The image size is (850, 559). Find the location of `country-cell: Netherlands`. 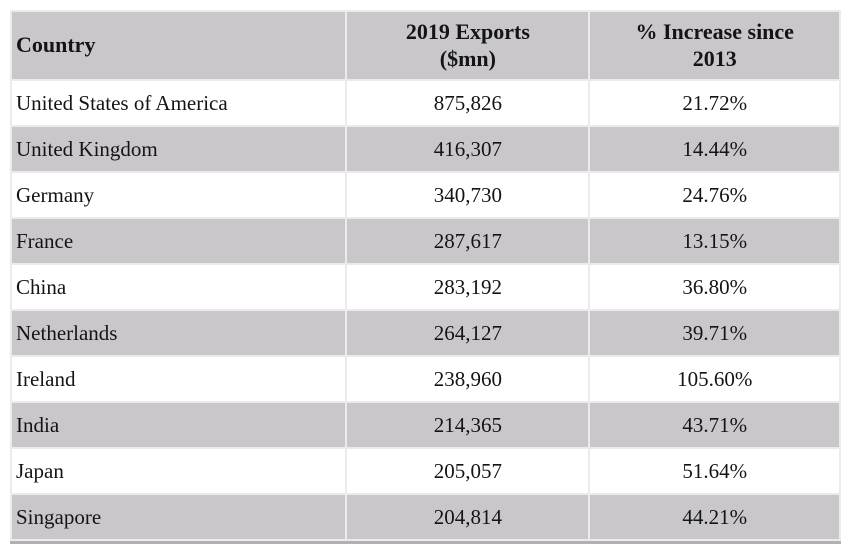

country-cell: Netherlands is located at coordinates (179, 333).